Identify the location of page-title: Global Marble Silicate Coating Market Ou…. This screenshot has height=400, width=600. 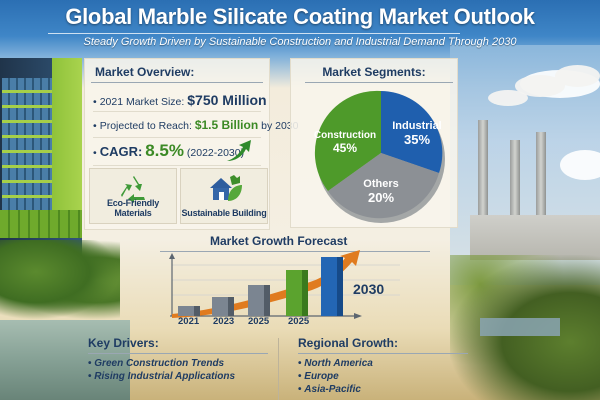
(300, 16).